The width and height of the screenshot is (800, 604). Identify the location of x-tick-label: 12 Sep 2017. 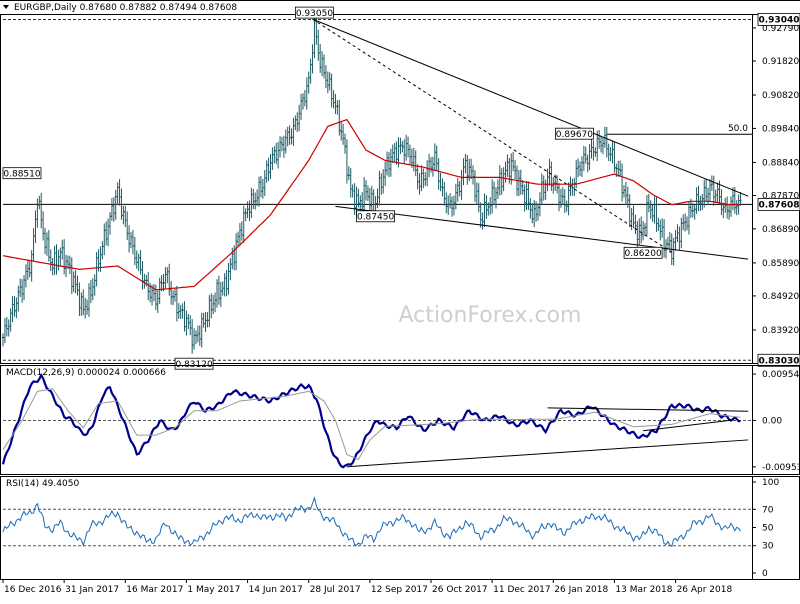
(399, 590).